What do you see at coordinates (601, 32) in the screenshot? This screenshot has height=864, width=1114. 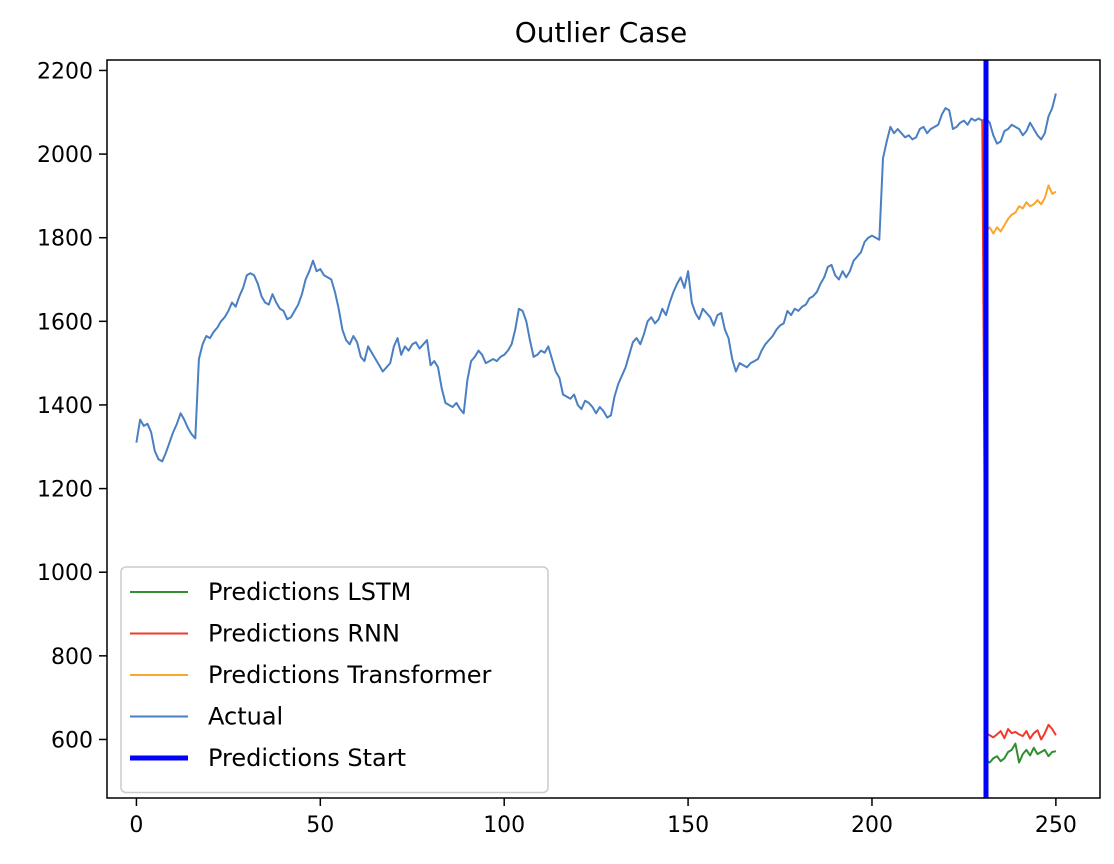 I see `chart-title: Outlier Case` at bounding box center [601, 32].